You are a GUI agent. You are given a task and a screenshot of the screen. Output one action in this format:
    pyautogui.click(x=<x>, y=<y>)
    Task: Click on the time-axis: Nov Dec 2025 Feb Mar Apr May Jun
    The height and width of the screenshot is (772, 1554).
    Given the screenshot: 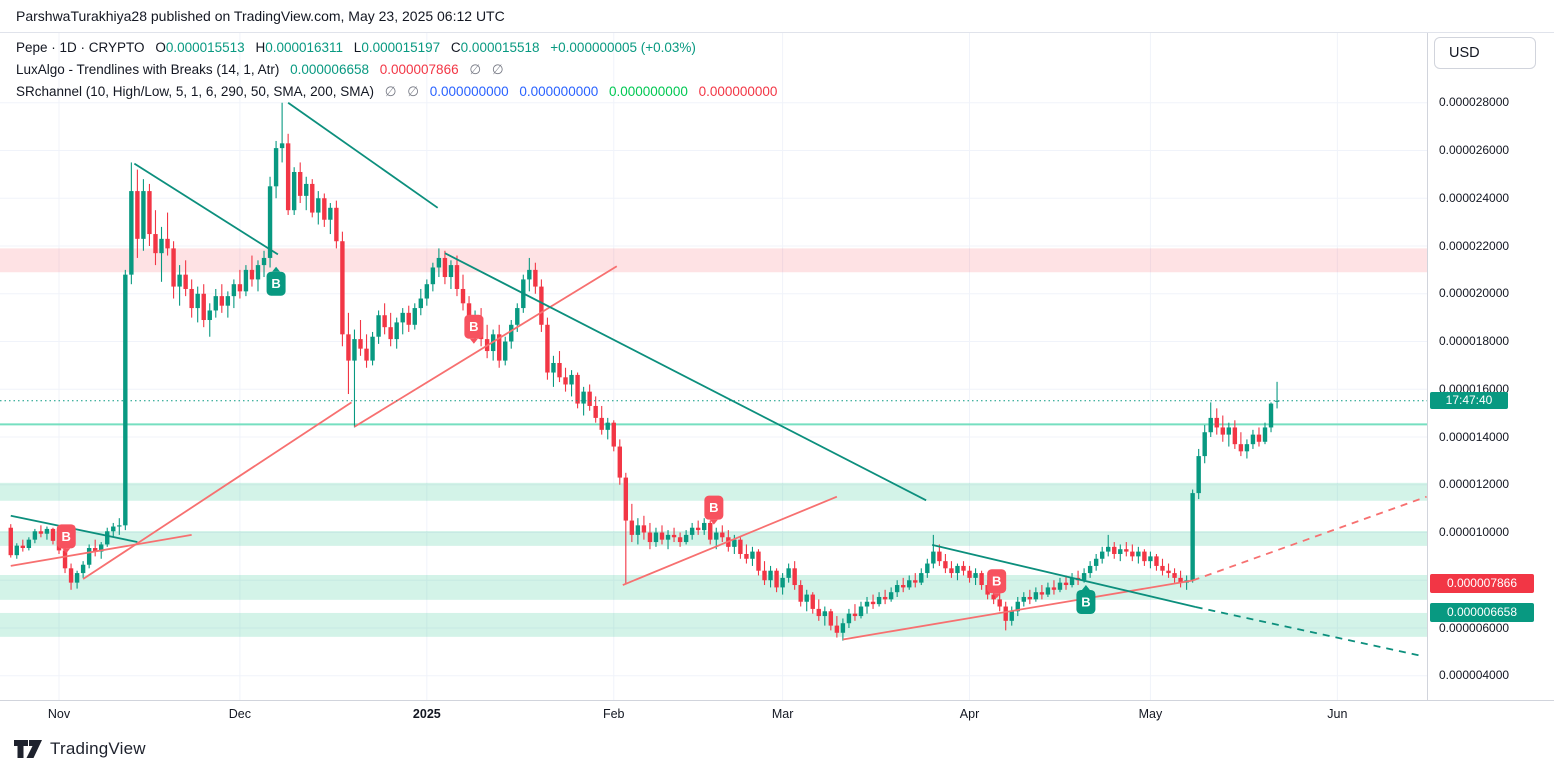 What is the action you would take?
    pyautogui.click(x=777, y=715)
    